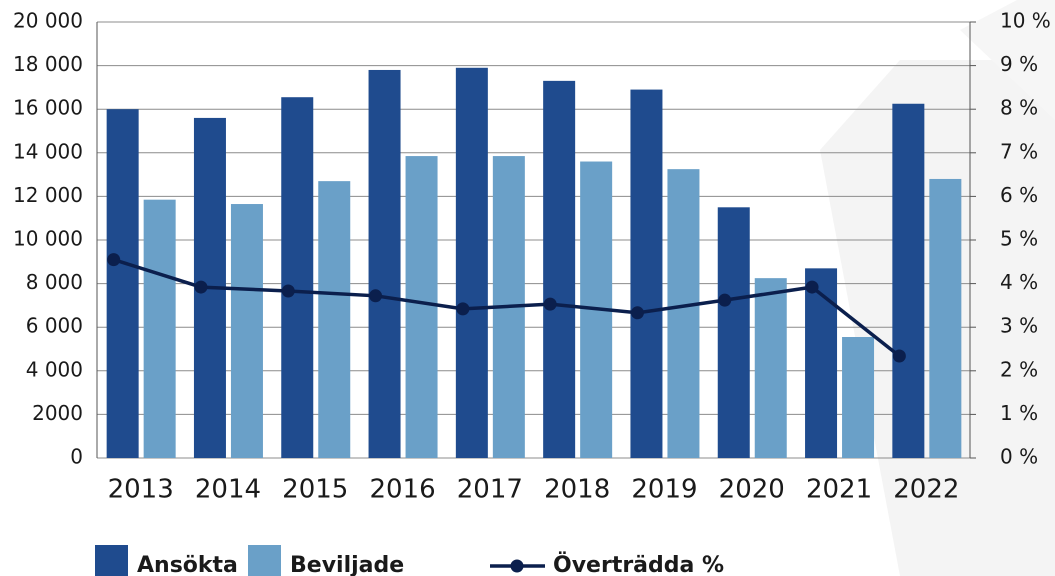  I want to click on y-tick-label: 6 000, so click(54, 326).